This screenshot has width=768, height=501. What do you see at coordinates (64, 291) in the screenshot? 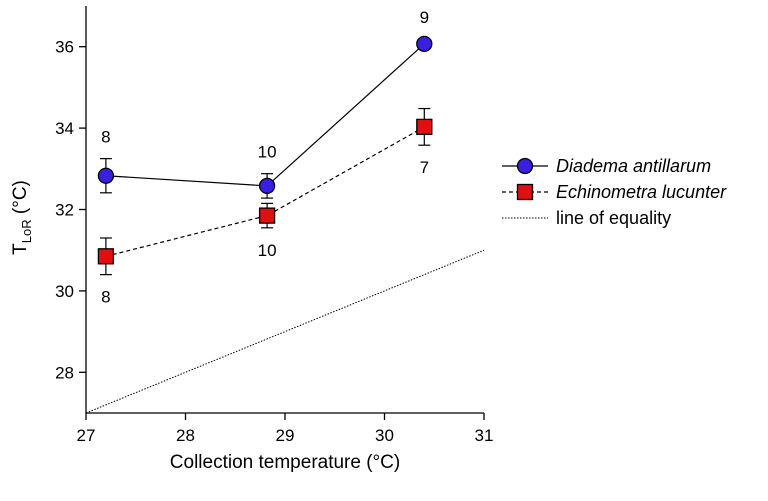
I see `y-tick-label: 30` at bounding box center [64, 291].